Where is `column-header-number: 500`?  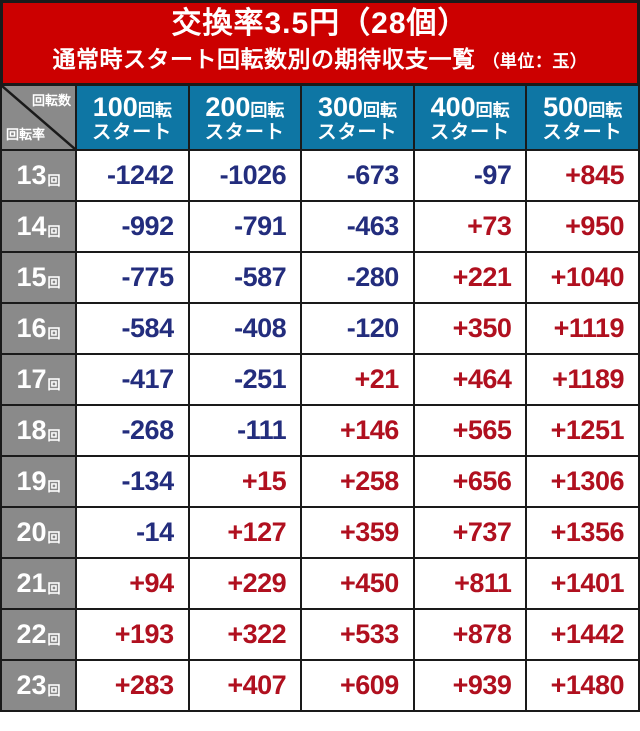 column-header-number: 500 is located at coordinates (566, 106).